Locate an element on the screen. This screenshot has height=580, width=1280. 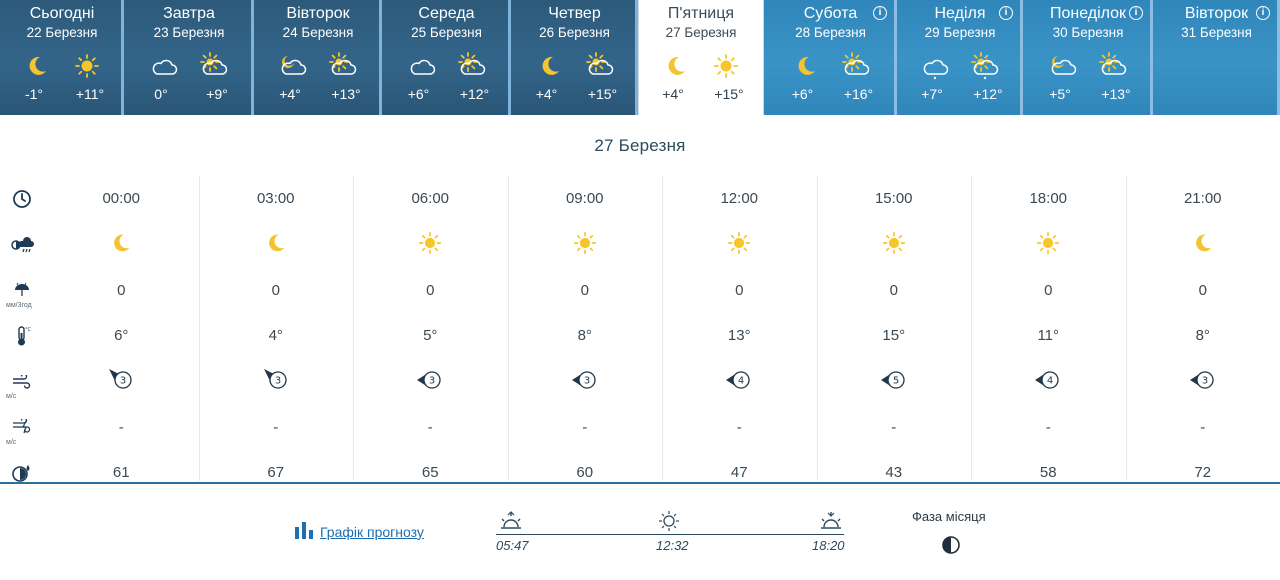
bar-chart-icon is located at coordinates (304, 531).